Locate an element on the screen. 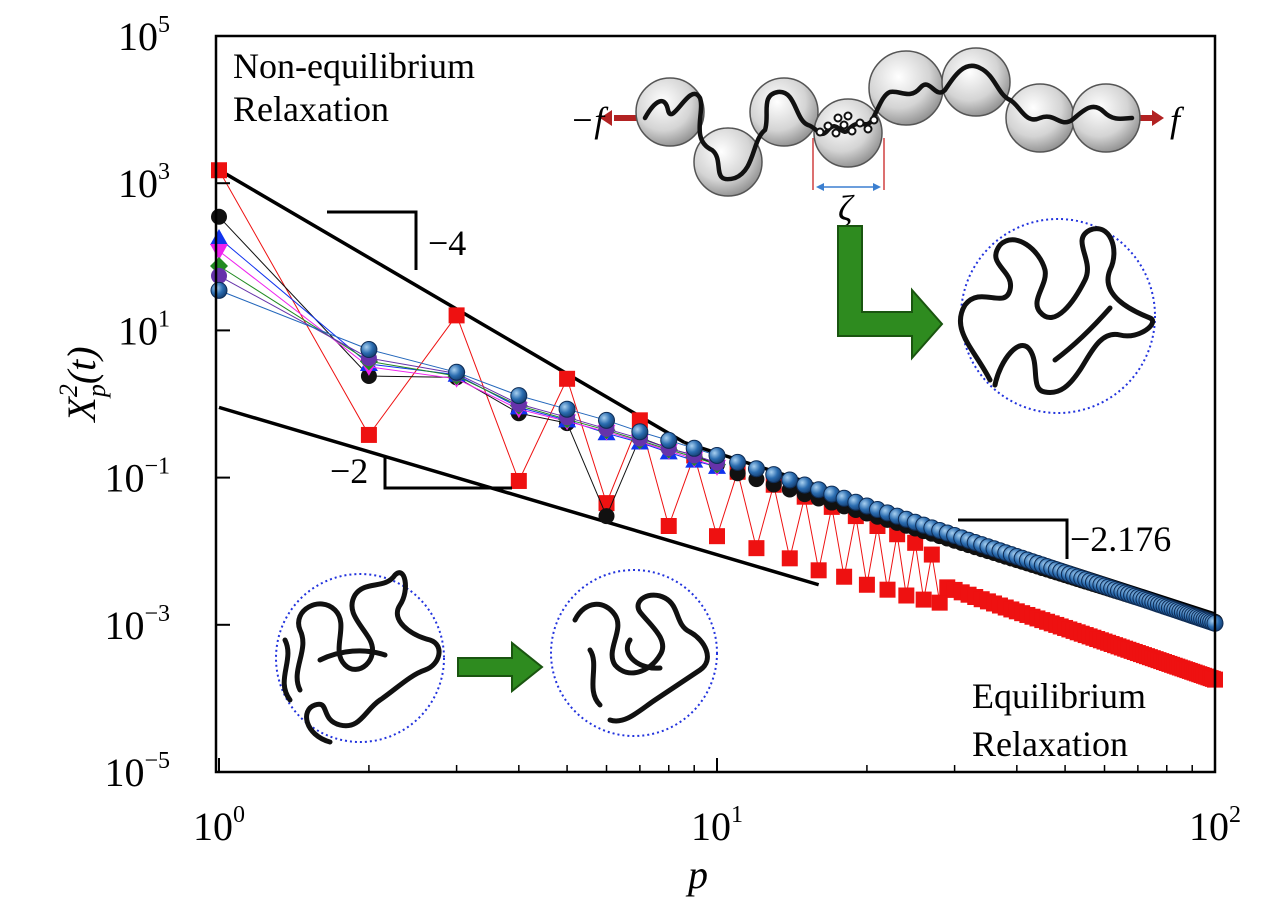 This screenshot has height=913, width=1276. y-tick-label: 10³ is located at coordinates (144, 182).